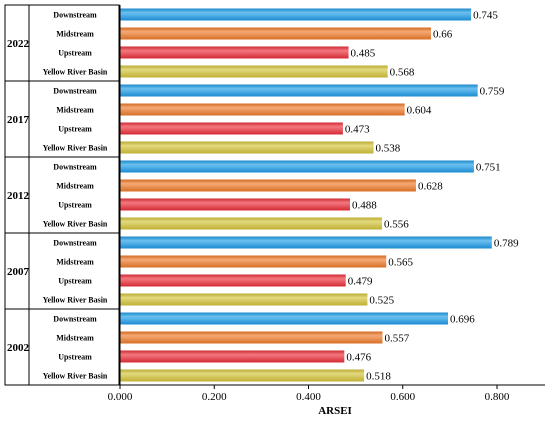  I want to click on group-year-label: 2007, so click(18, 272).